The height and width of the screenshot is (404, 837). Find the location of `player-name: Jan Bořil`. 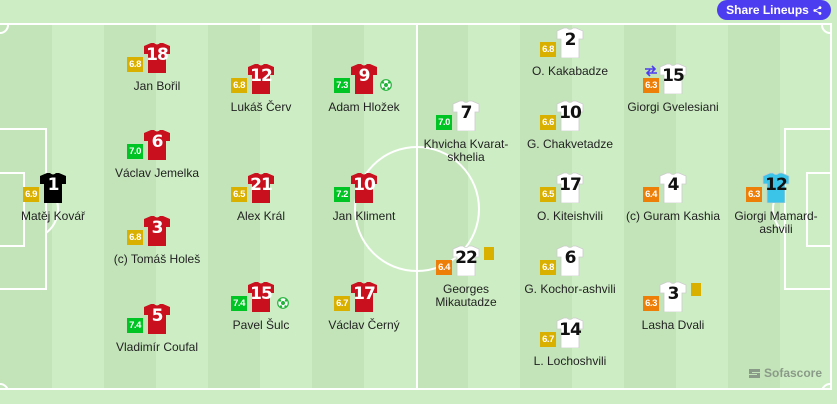

player-name: Jan Bořil is located at coordinates (157, 86).